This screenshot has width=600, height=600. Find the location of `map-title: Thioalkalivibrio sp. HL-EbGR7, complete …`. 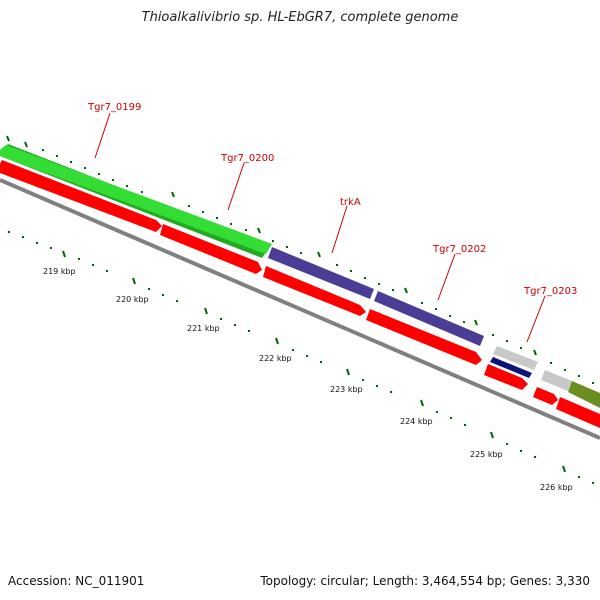

map-title: Thioalkalivibrio sp. HL-EbGR7, complete … is located at coordinates (300, 17).